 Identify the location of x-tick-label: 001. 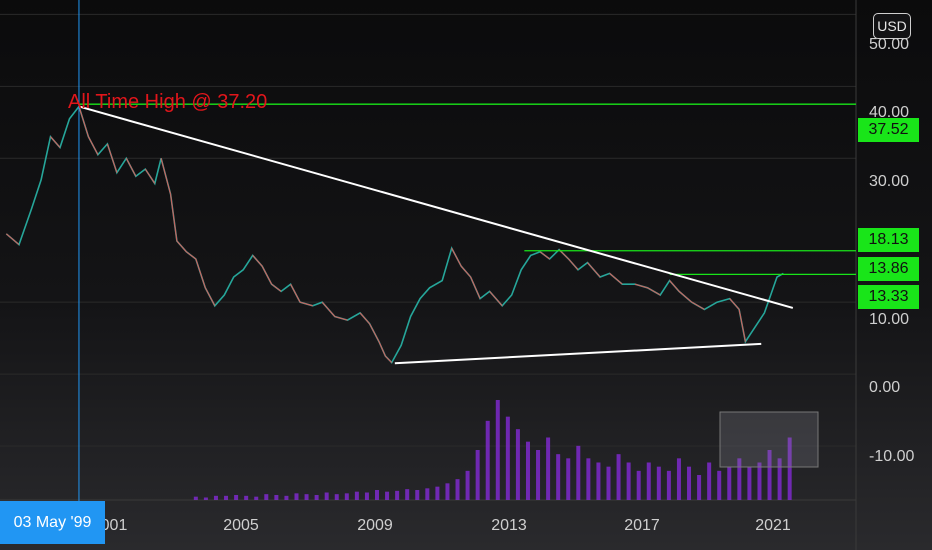
(114, 525).